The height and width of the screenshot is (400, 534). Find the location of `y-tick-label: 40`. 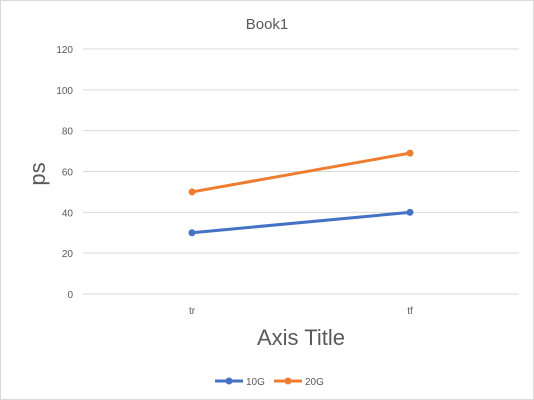

y-tick-label: 40 is located at coordinates (68, 213).